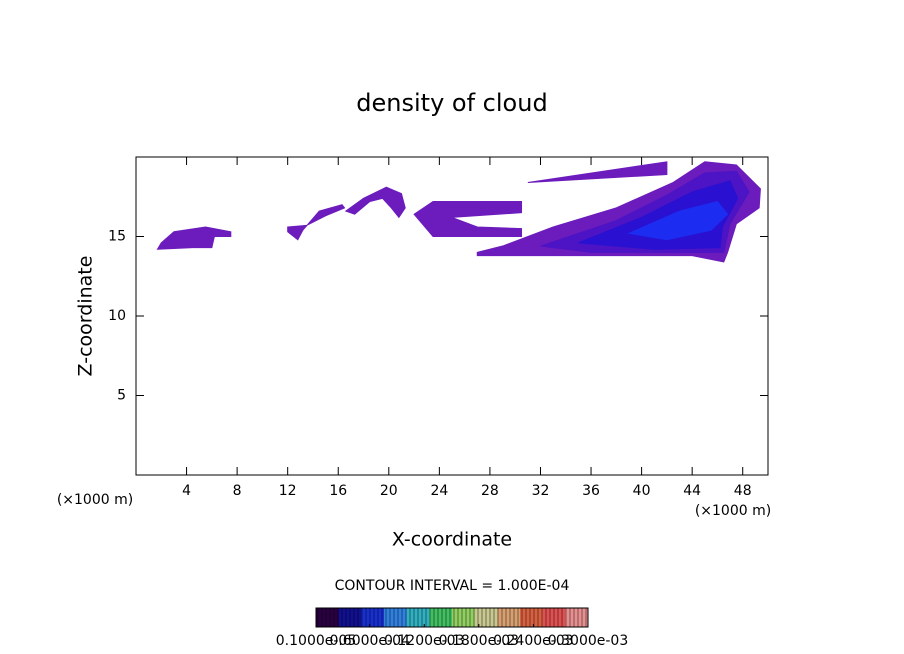 Image resolution: width=904 pixels, height=654 pixels. What do you see at coordinates (186, 491) in the screenshot?
I see `x-tick-label: 4` at bounding box center [186, 491].